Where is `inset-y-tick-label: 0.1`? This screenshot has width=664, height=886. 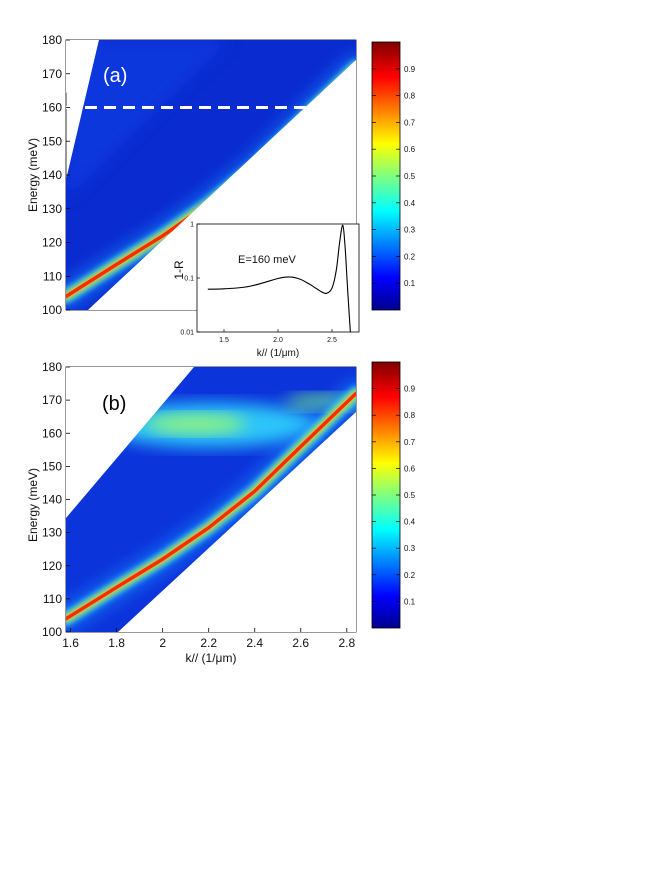 inset-y-tick-label: 0.1 is located at coordinates (189, 279).